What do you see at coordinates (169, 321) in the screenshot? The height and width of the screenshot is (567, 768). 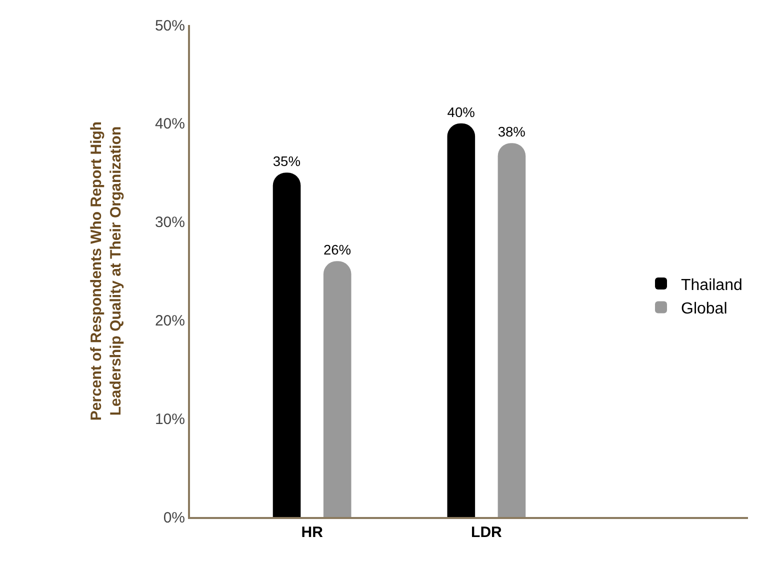 I see `y-tick-label: 20%` at bounding box center [169, 321].